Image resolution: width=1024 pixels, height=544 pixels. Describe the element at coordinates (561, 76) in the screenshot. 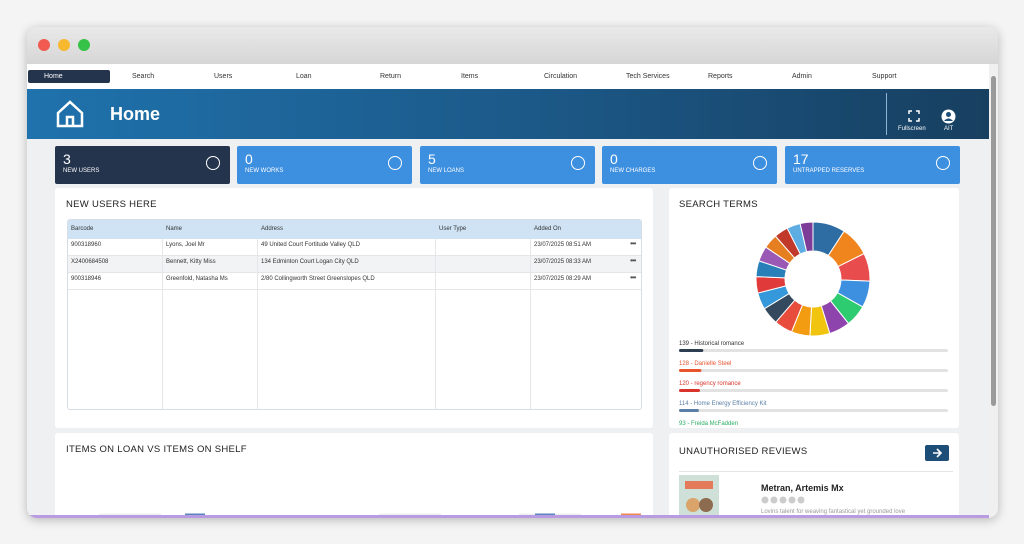

I see `nav-item: Circulation` at that location.